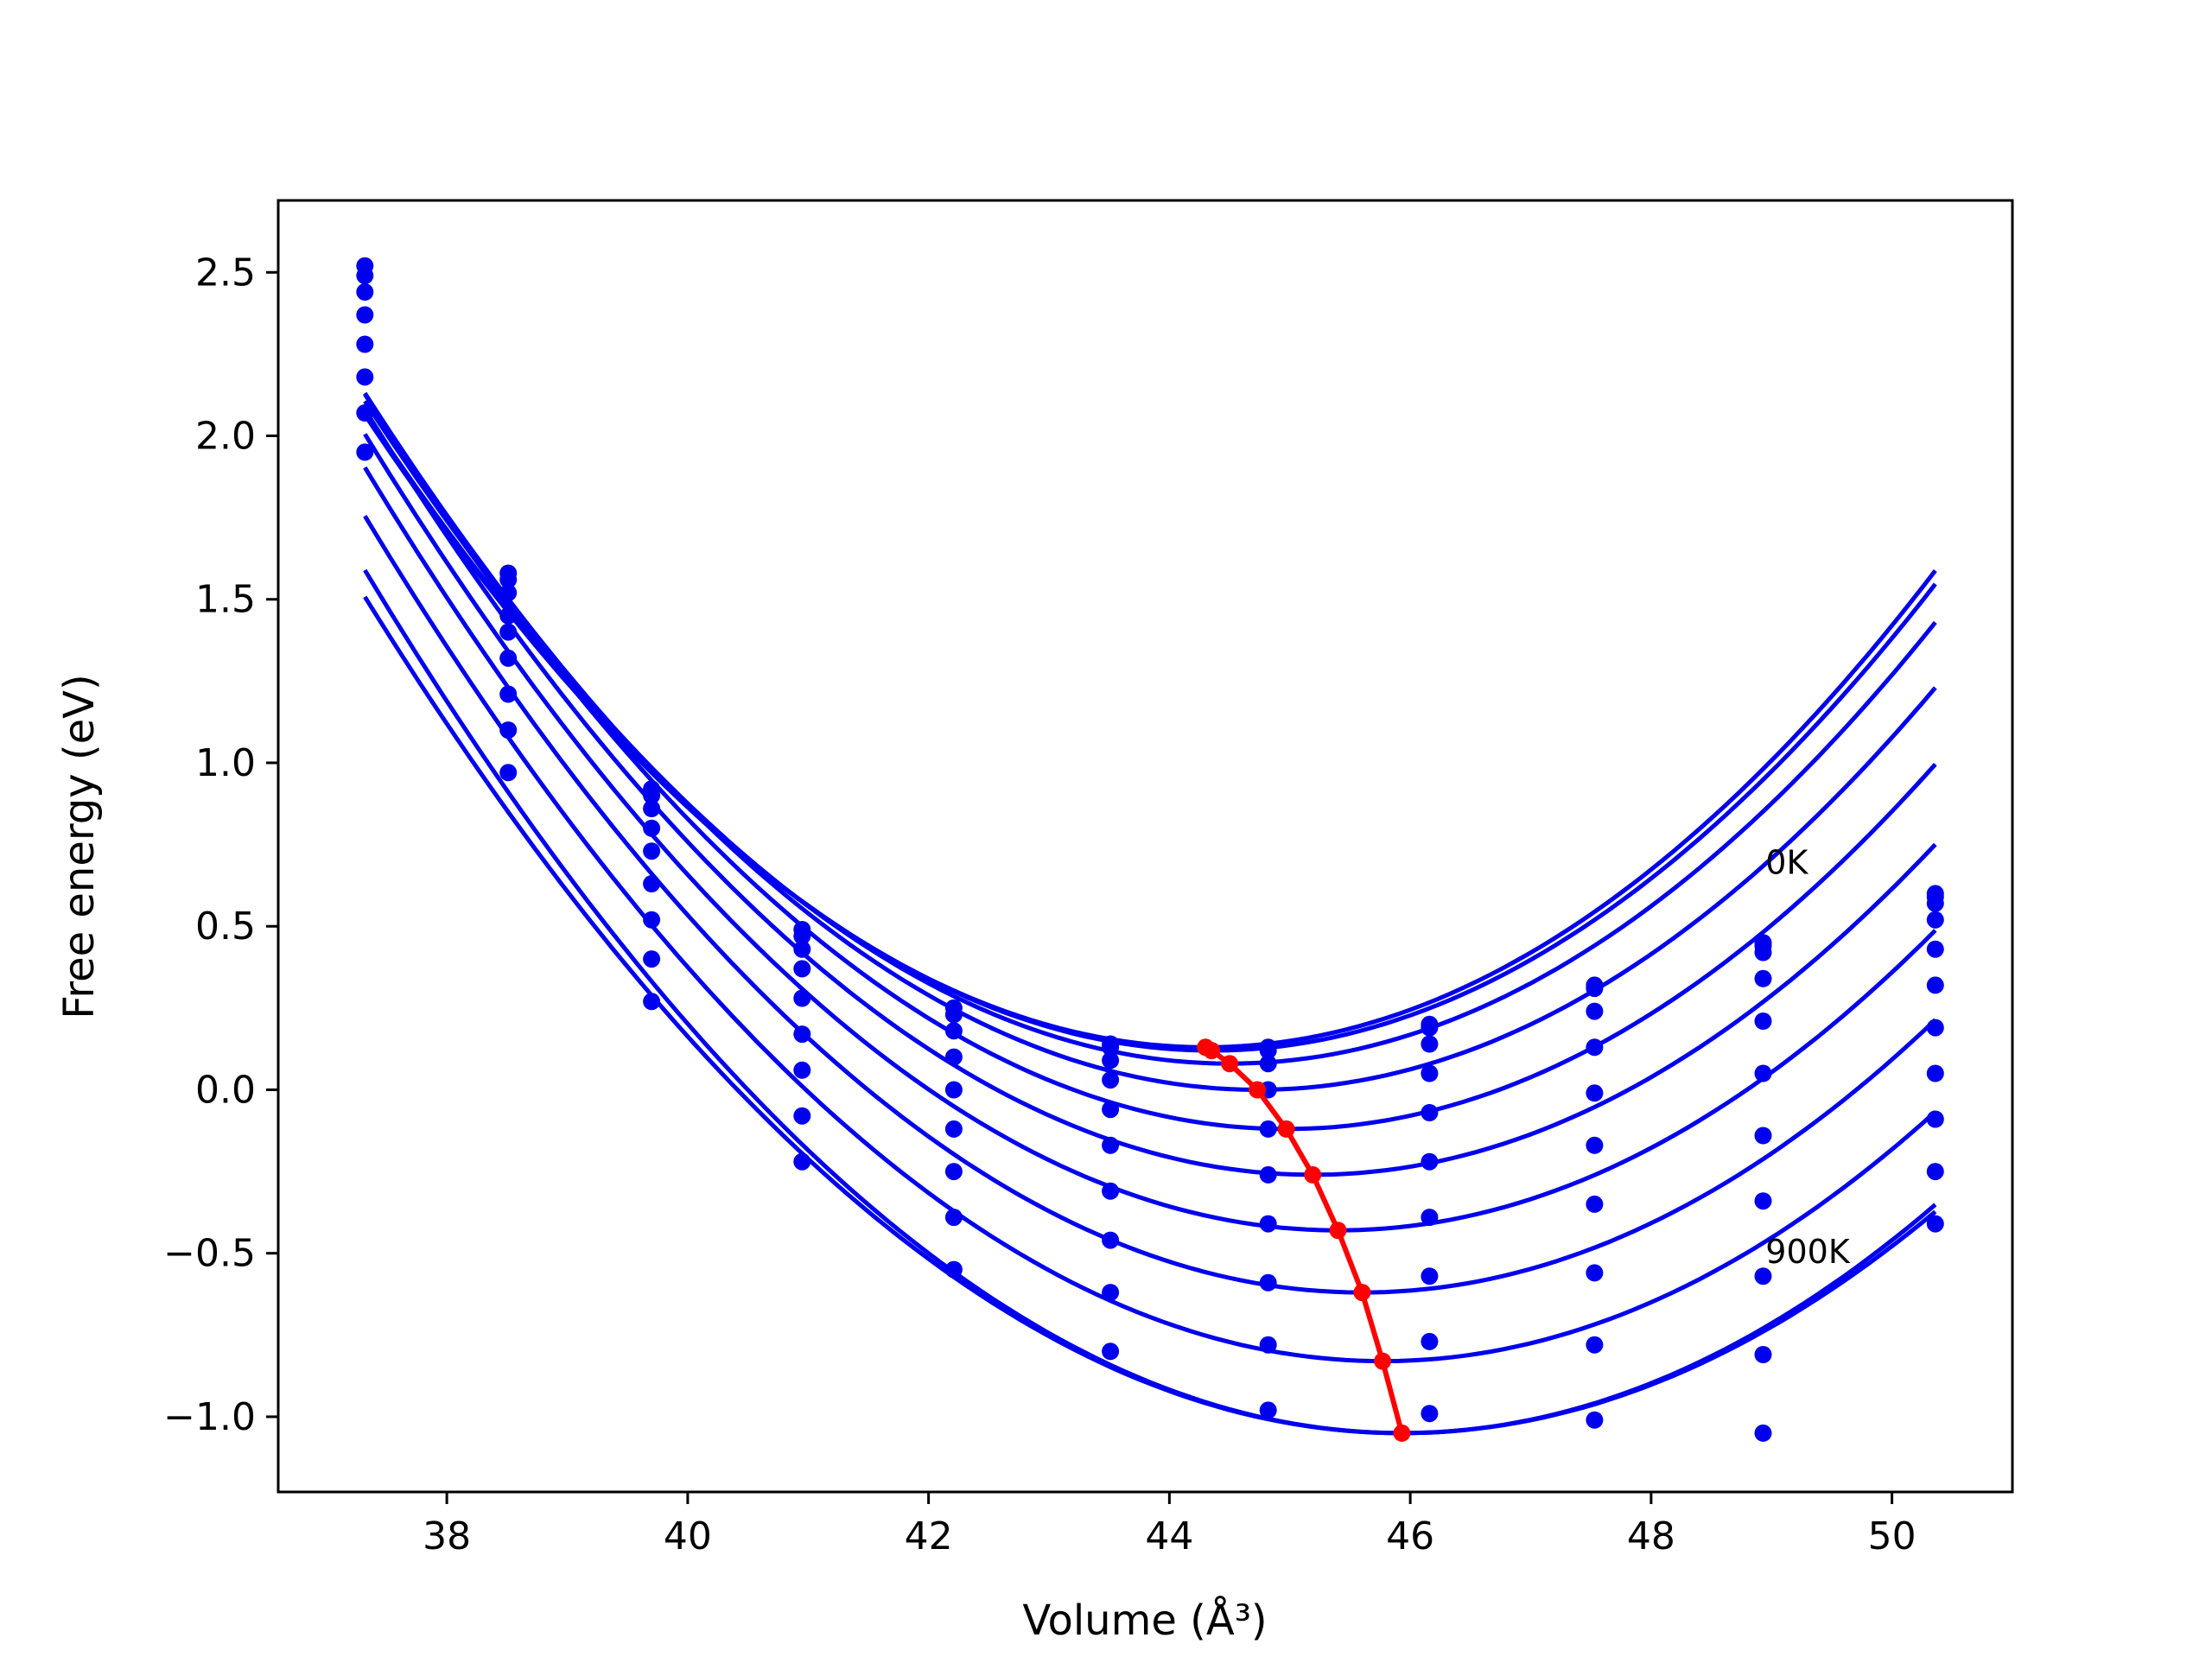 This screenshot has height=1663, width=2212. What do you see at coordinates (209, 1417) in the screenshot?
I see `y-tick-label-7: −1.0` at bounding box center [209, 1417].